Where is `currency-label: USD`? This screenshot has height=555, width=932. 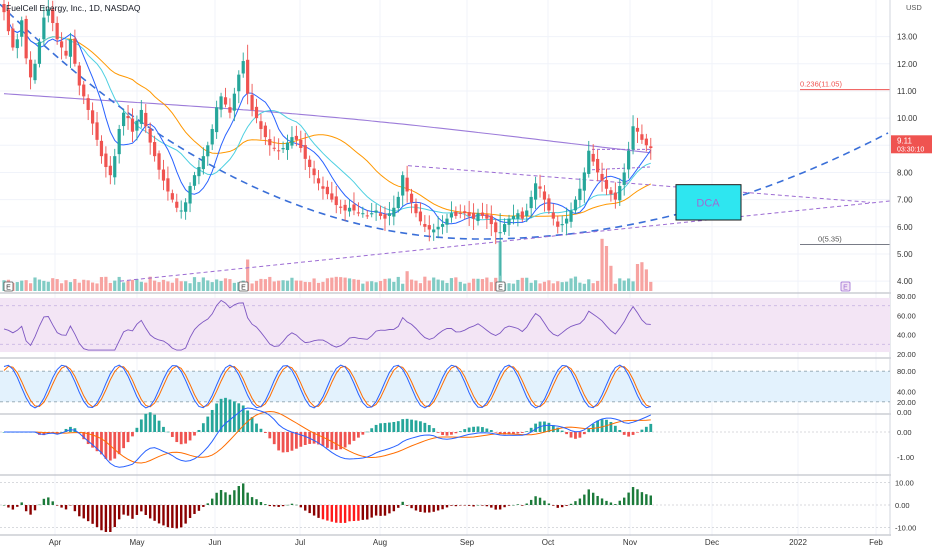 currency-label: USD is located at coordinates (914, 7).